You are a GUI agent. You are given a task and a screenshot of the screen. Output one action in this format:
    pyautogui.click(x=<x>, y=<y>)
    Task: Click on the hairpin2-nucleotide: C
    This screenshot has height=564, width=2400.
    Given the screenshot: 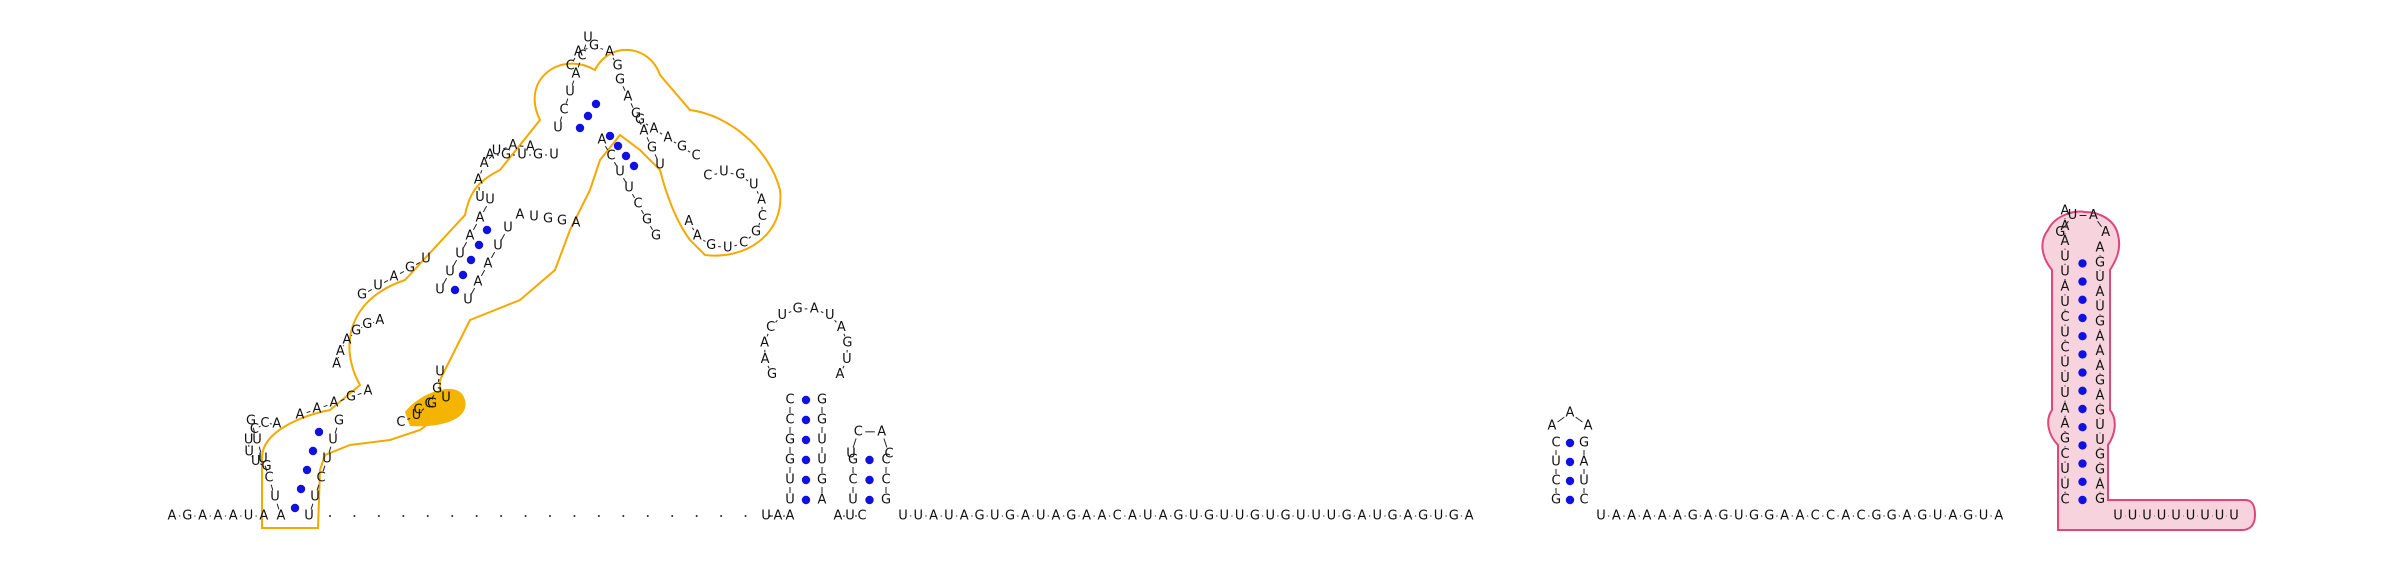 What is the action you would take?
    pyautogui.click(x=885, y=480)
    